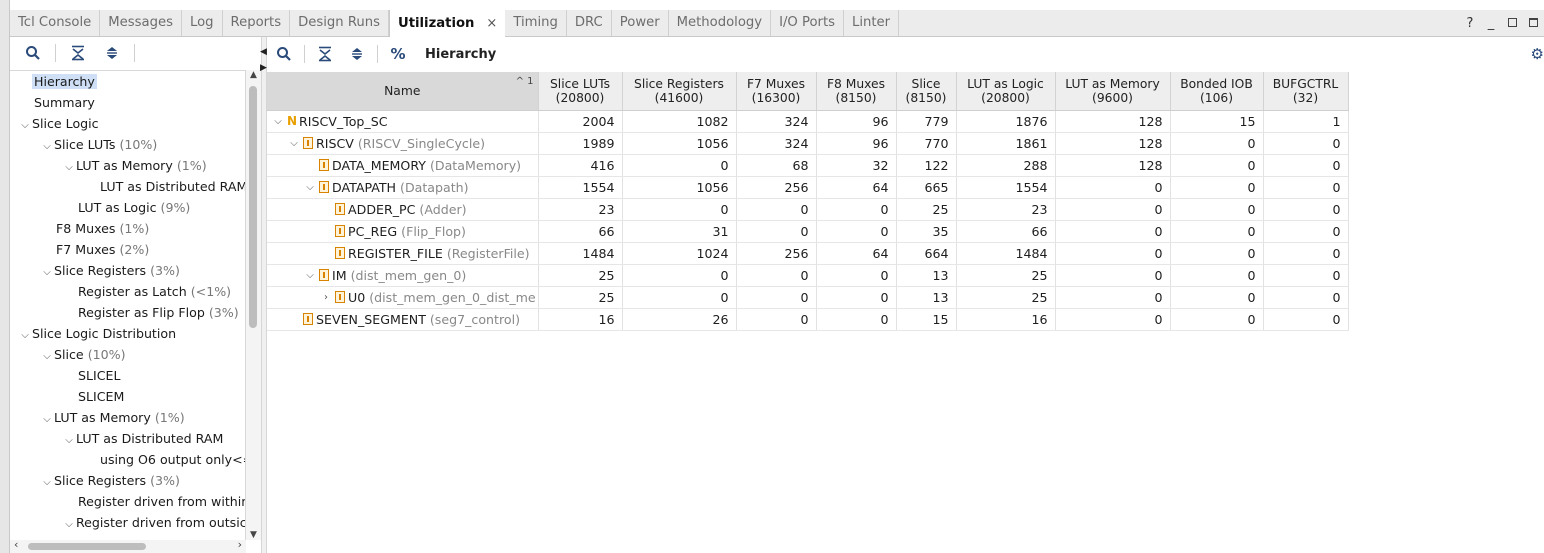  Describe the element at coordinates (536, 23) in the screenshot. I see `tab-timing: Timing` at that location.